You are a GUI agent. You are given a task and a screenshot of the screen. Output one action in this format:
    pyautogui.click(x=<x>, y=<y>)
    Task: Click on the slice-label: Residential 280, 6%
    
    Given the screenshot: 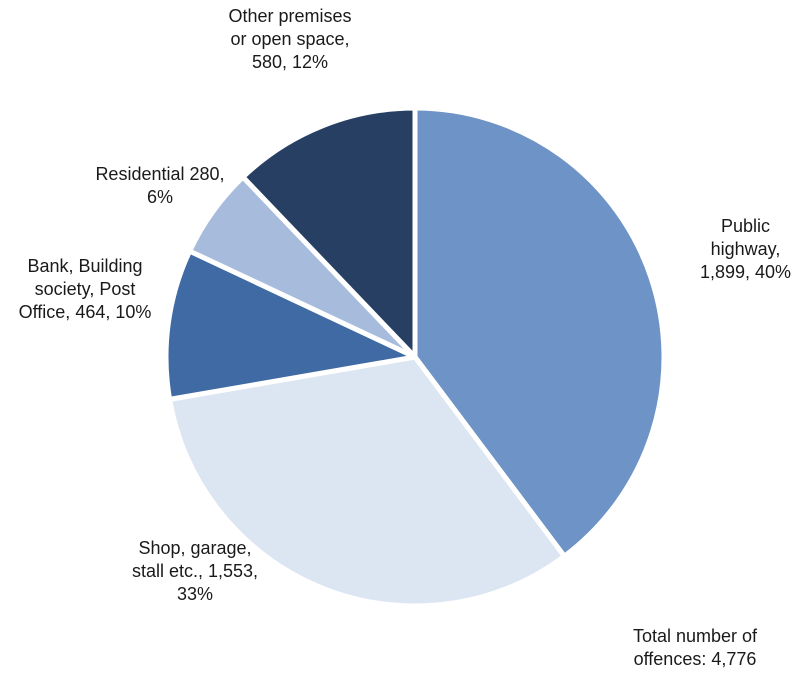 What is the action you would take?
    pyautogui.click(x=160, y=186)
    